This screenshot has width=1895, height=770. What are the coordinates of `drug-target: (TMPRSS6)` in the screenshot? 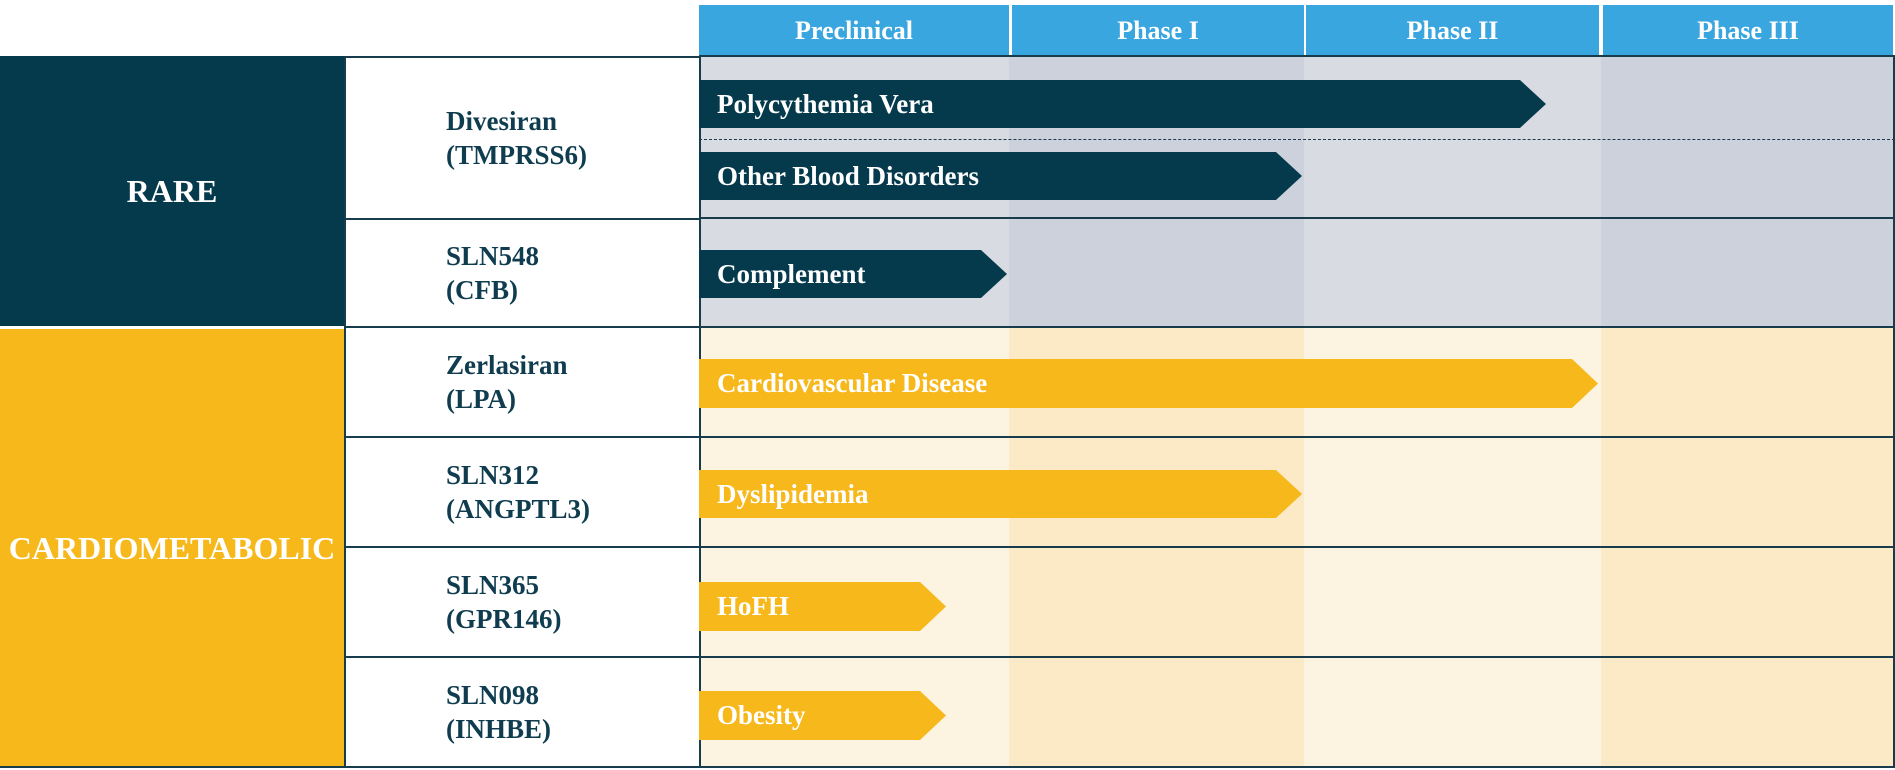 It's located at (516, 155).